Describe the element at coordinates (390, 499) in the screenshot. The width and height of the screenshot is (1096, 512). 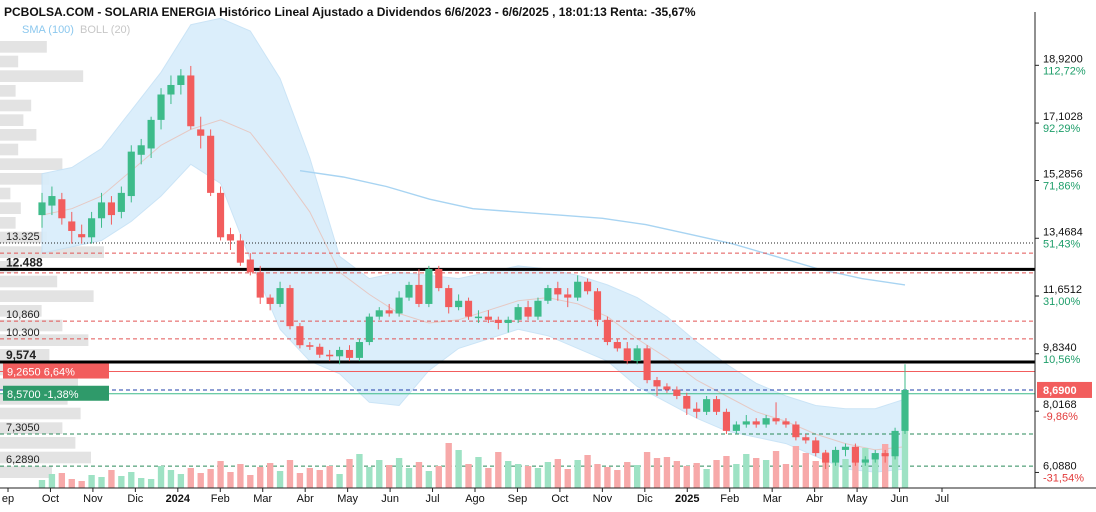
I see `x-axis-label: Jun` at that location.